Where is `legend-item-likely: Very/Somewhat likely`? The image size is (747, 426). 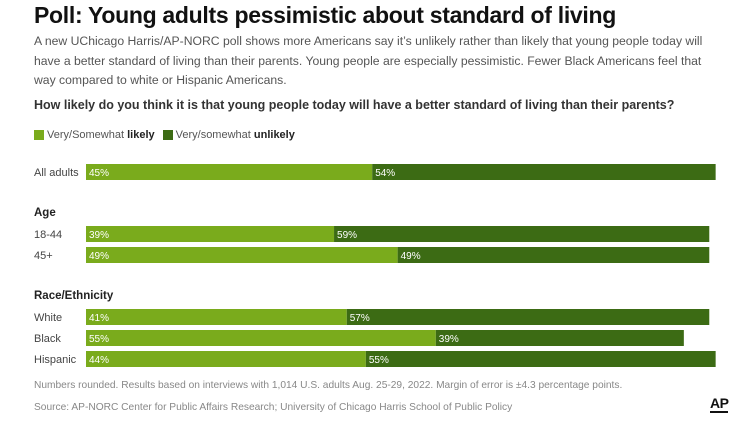 legend-item-likely: Very/Somewhat likely is located at coordinates (94, 135).